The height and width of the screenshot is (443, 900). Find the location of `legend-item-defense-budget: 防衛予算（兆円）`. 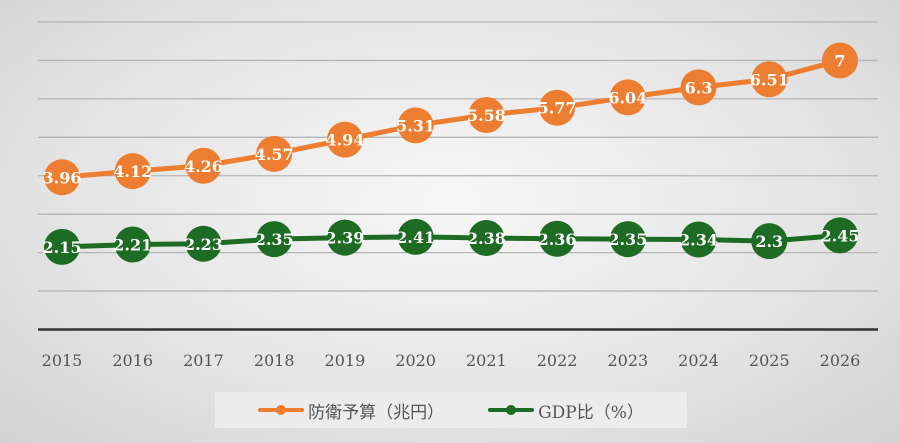

legend-item-defense-budget: 防衛予算（兆円） is located at coordinates (351, 410).